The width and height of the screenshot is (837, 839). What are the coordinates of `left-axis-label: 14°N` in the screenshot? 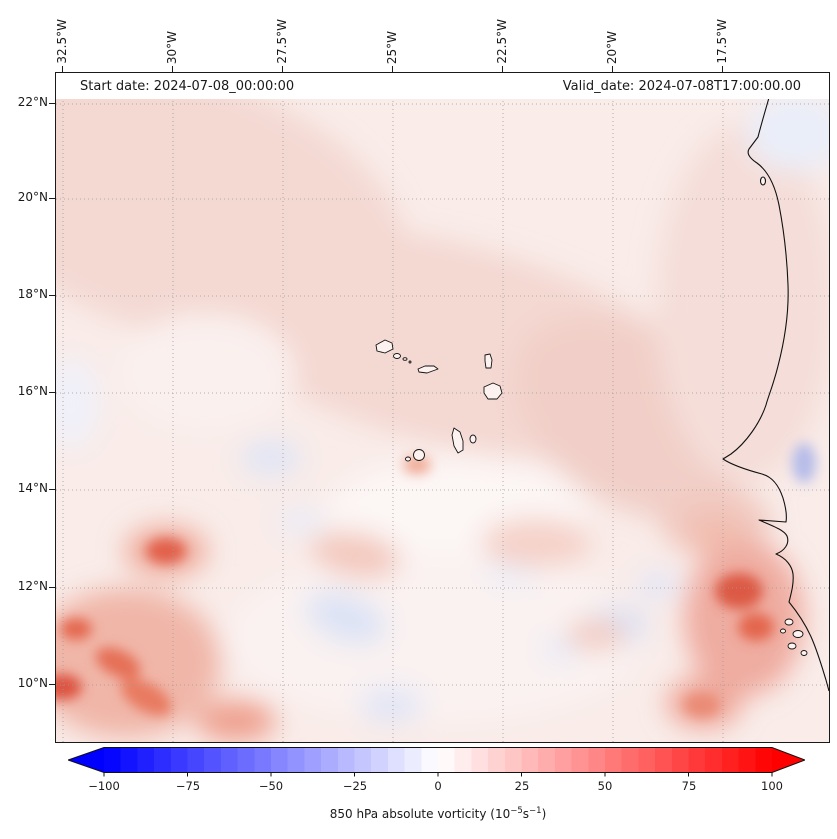 It's located at (32, 488).